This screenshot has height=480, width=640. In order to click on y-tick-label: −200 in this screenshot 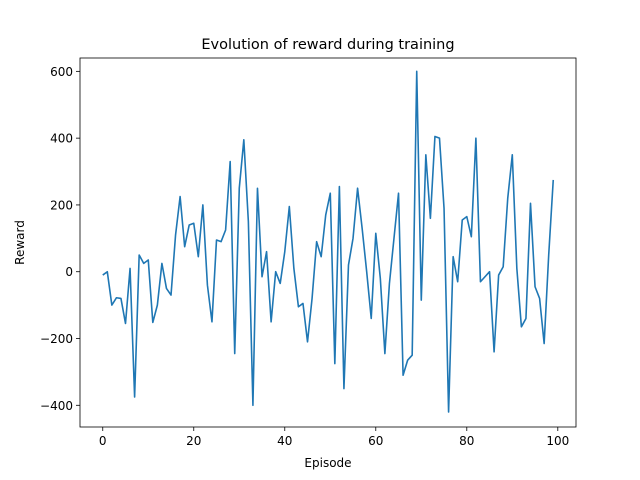, I will do `click(56, 339)`.